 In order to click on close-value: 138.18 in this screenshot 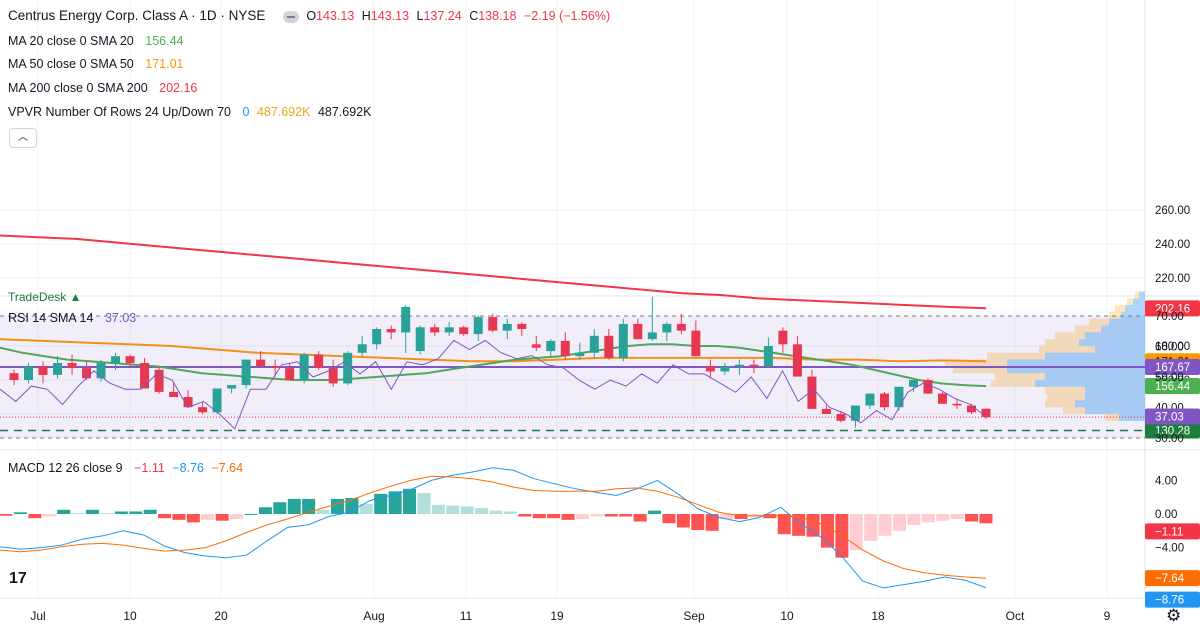, I will do `click(497, 16)`.